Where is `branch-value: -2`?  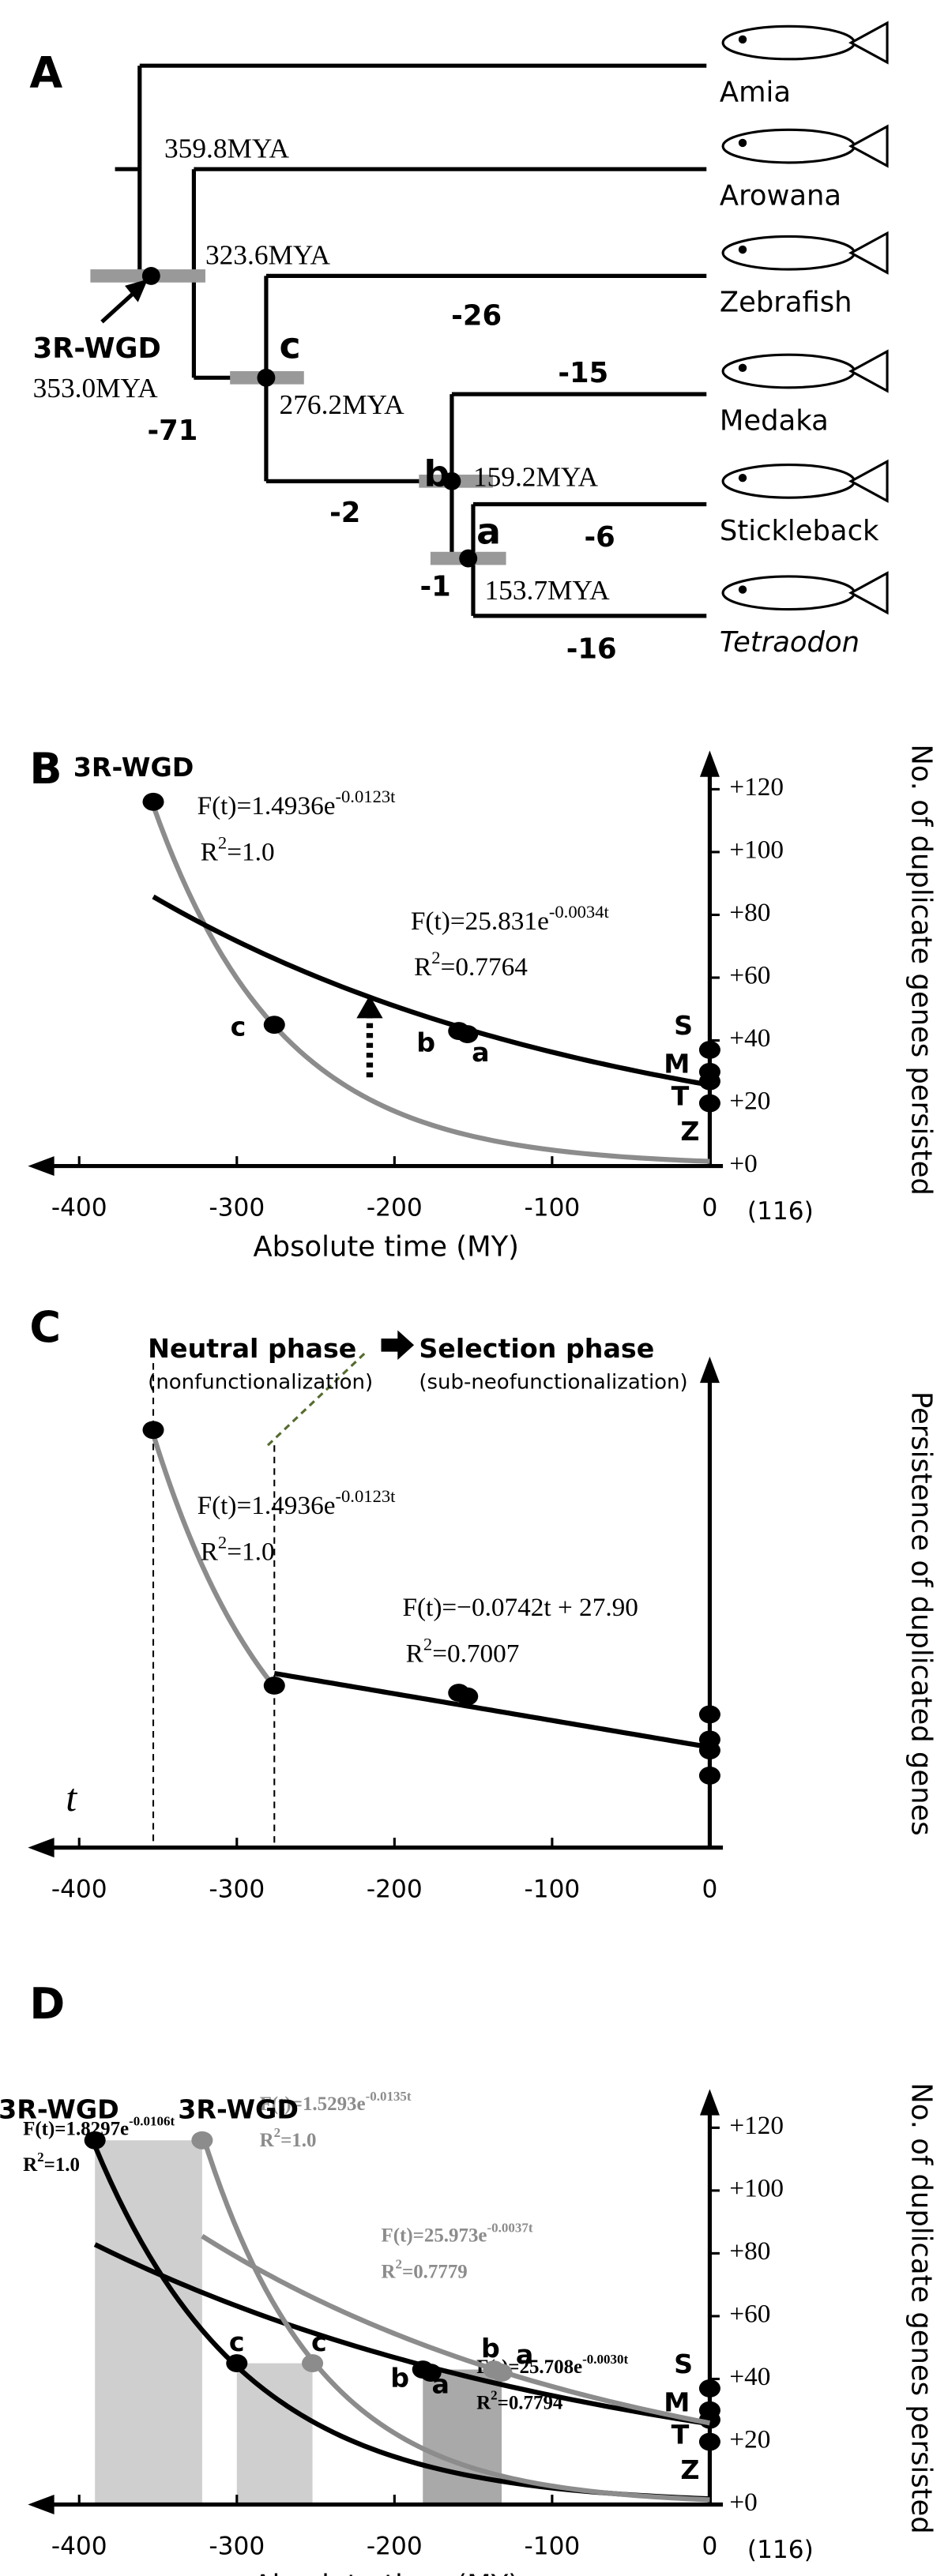 branch-value: -2 is located at coordinates (345, 513).